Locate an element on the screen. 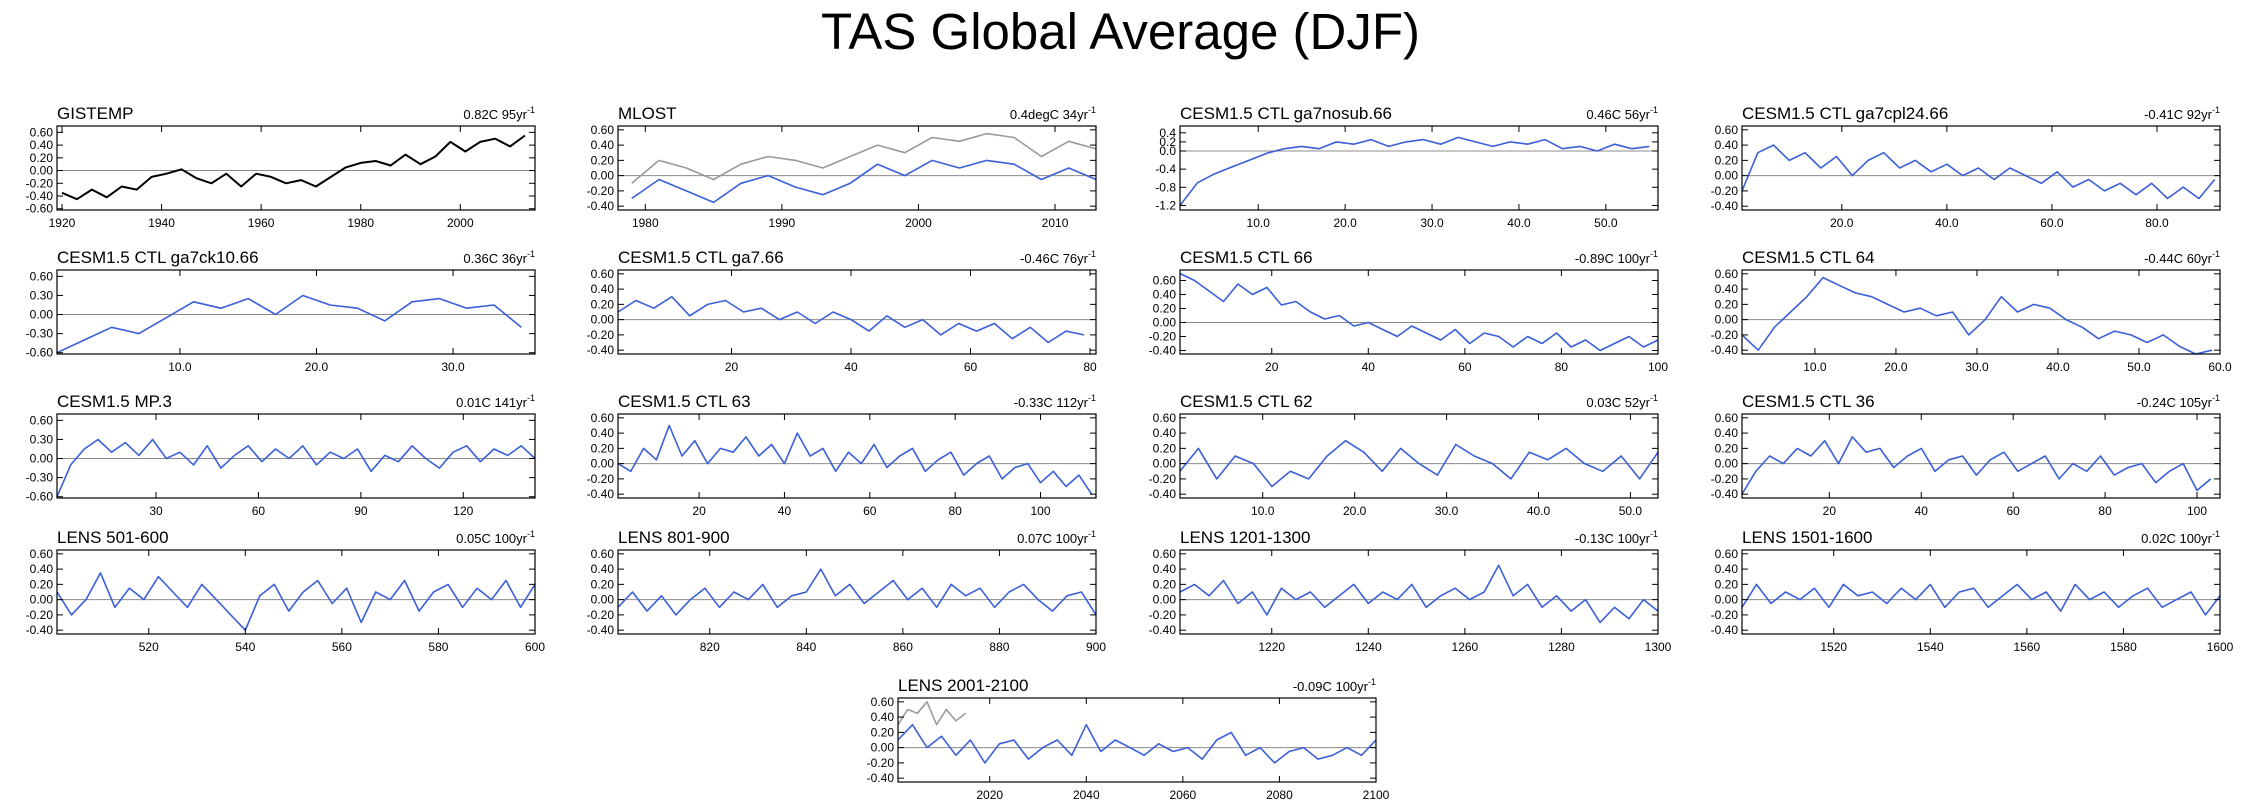 This screenshot has width=2241, height=811. panel-trend-label: 0.82C 95yr-1 is located at coordinates (499, 113).